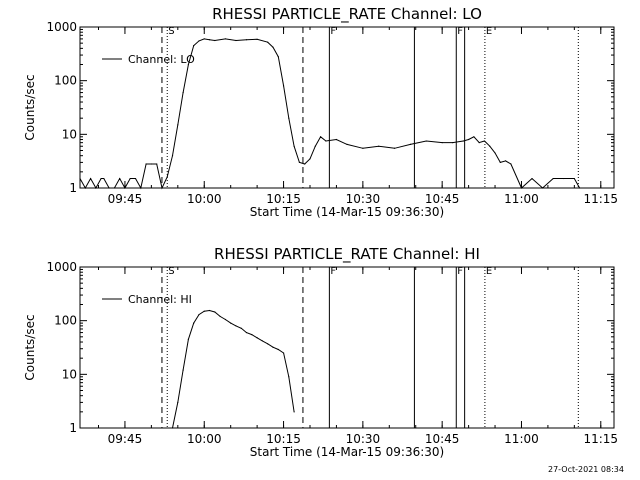  What do you see at coordinates (171, 271) in the screenshot?
I see `event-marker-label: S` at bounding box center [171, 271].